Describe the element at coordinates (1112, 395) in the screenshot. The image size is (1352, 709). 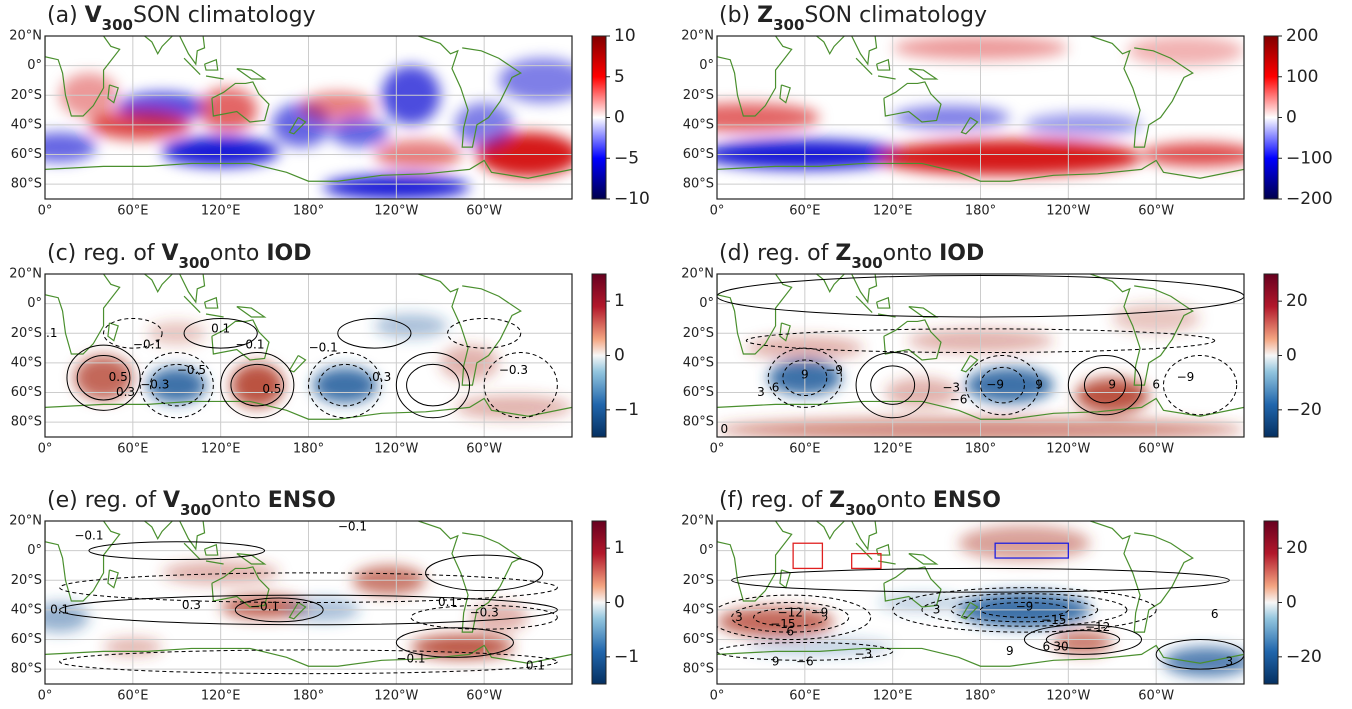
I see `field-anomaly` at that location.